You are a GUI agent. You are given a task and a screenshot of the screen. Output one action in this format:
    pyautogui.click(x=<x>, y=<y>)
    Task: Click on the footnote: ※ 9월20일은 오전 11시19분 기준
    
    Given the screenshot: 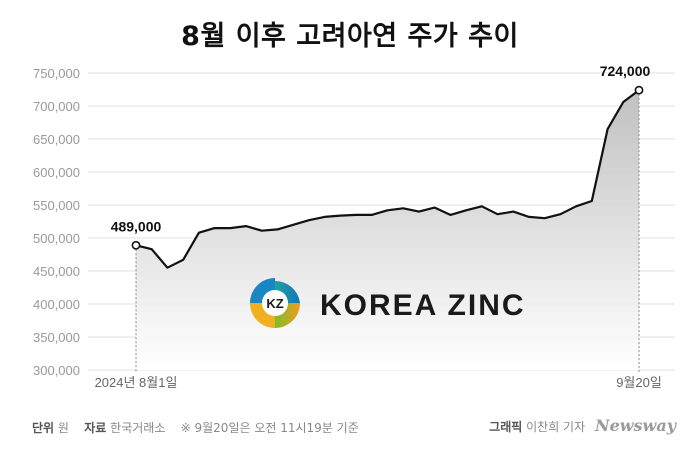 What is the action you would take?
    pyautogui.click(x=269, y=428)
    